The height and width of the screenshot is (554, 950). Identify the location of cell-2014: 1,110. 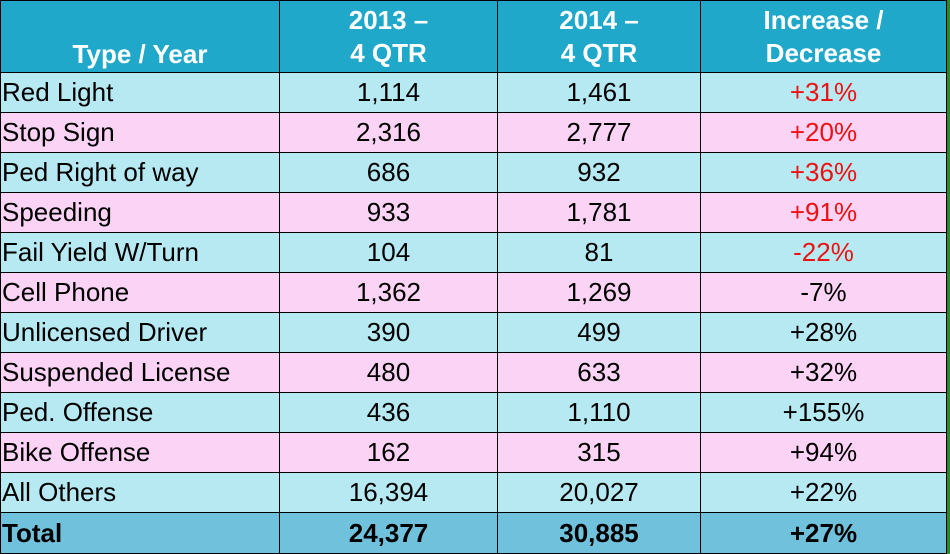
(599, 412).